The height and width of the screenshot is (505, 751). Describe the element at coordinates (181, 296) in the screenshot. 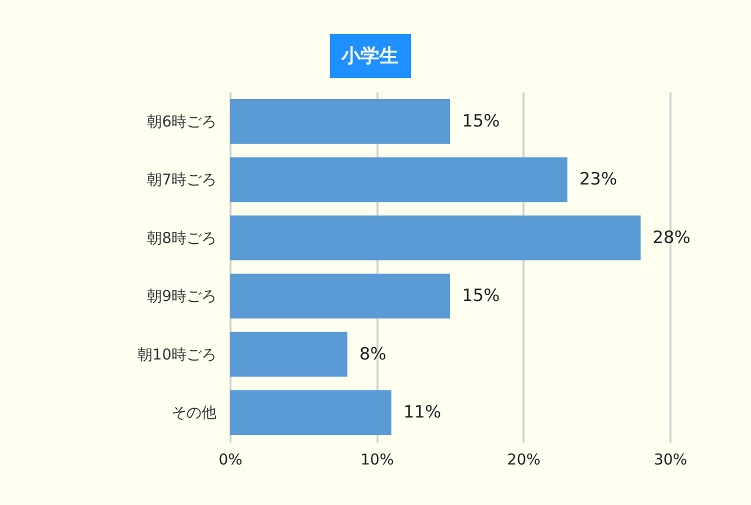

I see `y-tick-label: 朝9時ごろ` at that location.